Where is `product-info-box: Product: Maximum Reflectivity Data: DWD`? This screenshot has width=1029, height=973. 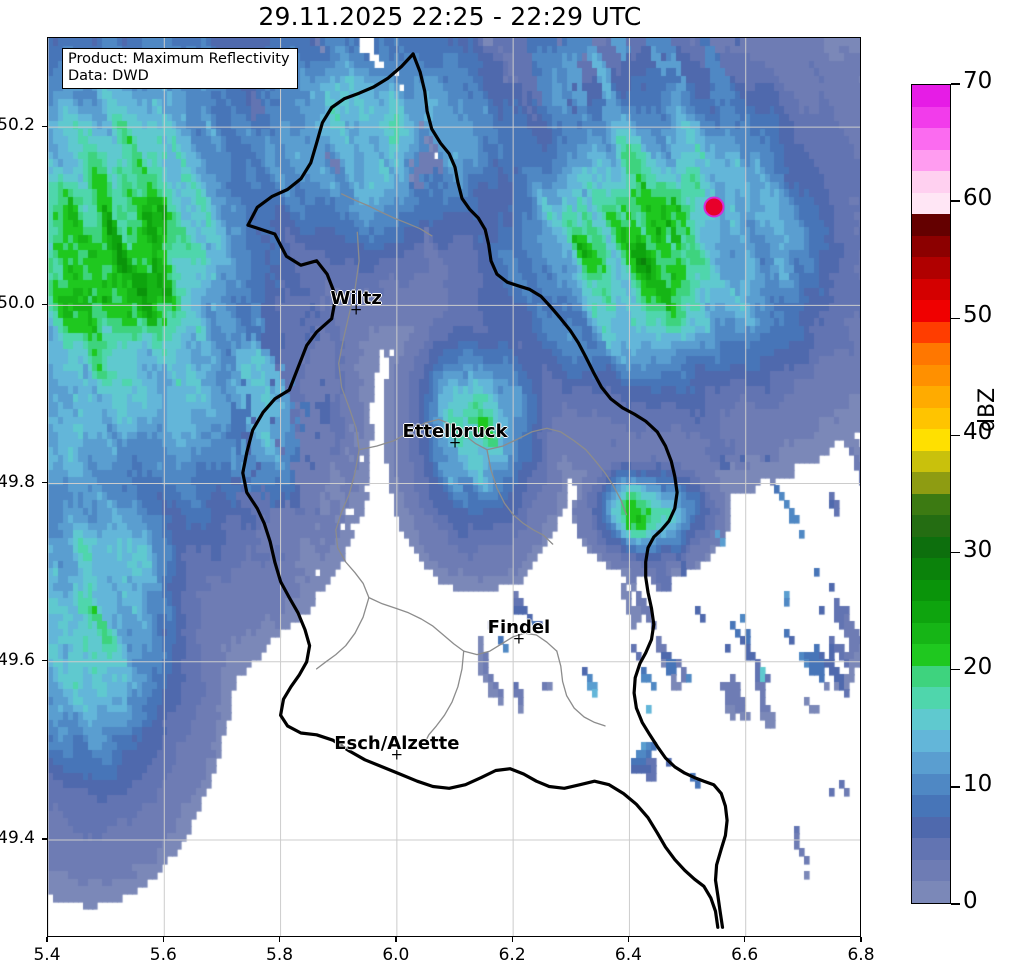
product-info-box: Product: Maximum Reflectivity Data: DWD is located at coordinates (180, 68).